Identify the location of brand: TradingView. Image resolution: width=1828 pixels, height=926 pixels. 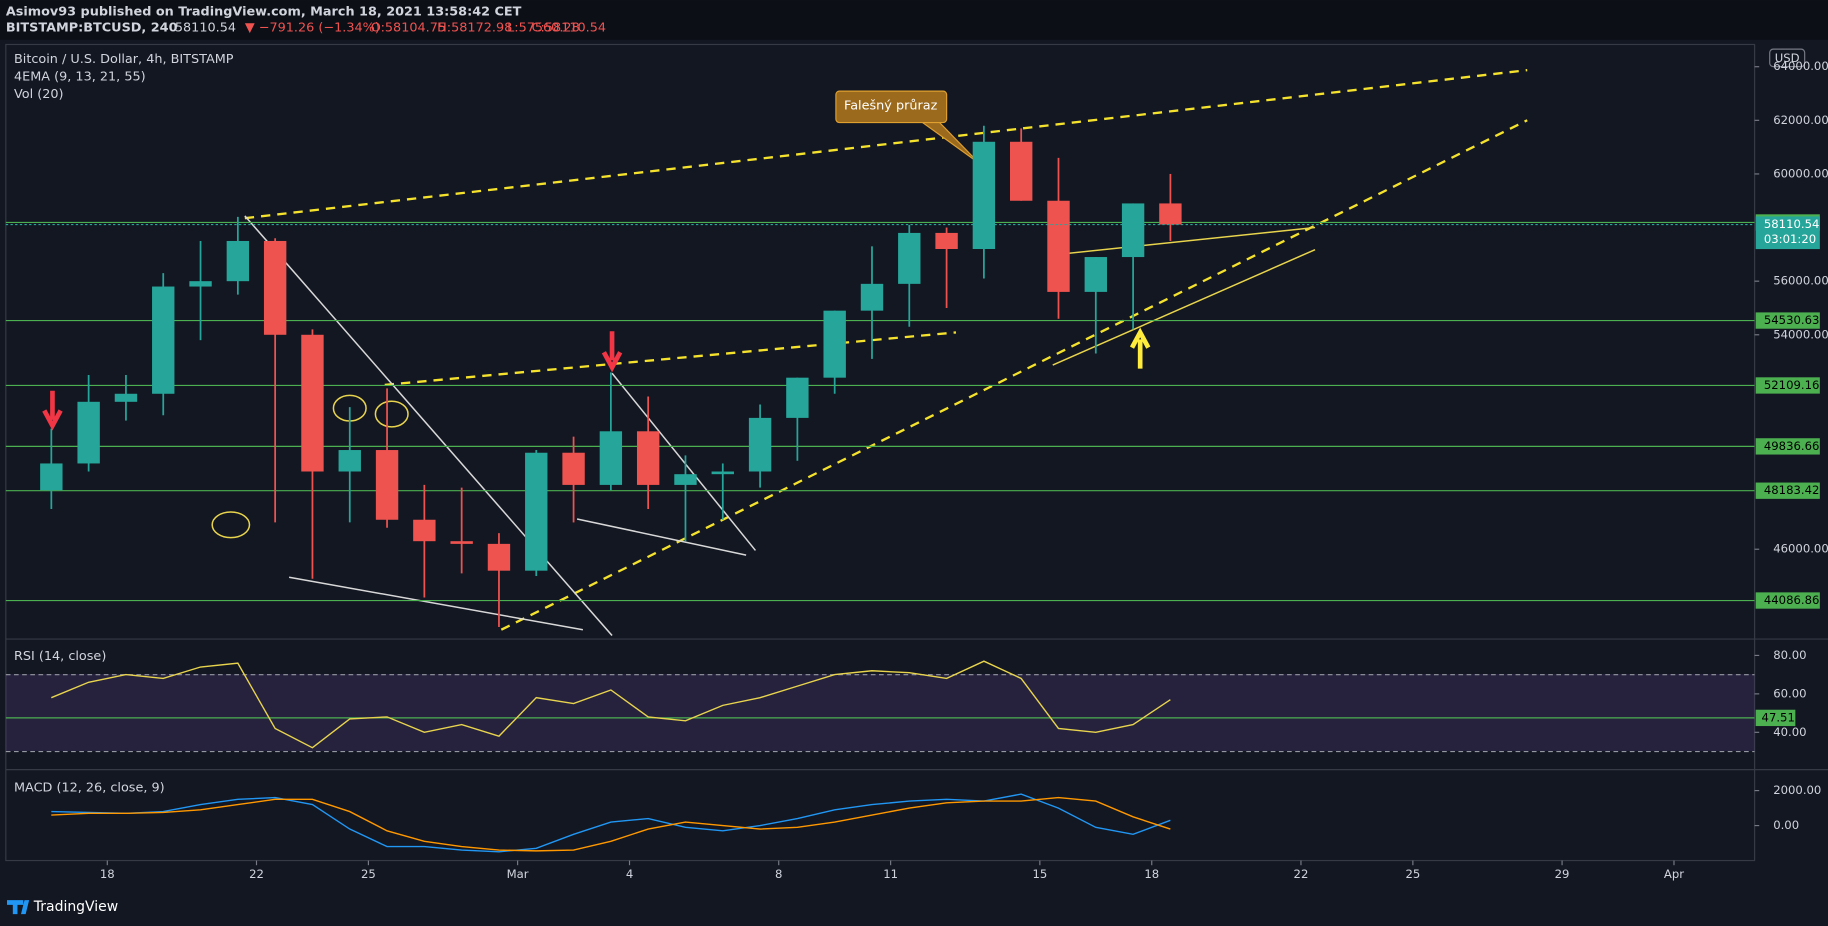
(75, 907).